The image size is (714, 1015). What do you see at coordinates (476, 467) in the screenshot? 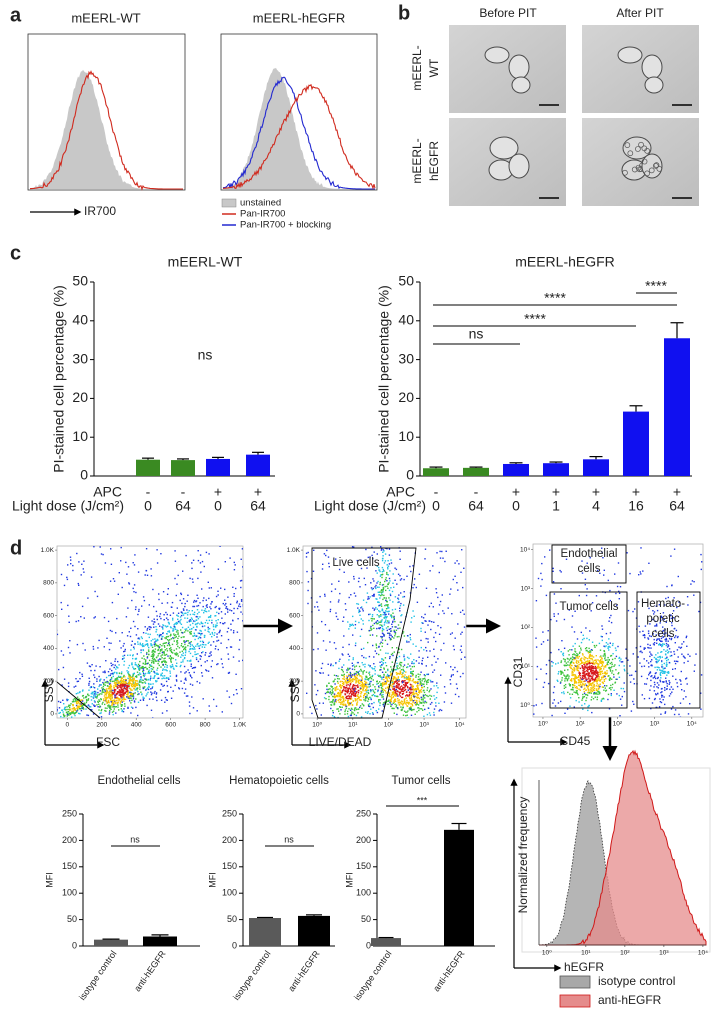
I see `error-bar` at bounding box center [476, 467].